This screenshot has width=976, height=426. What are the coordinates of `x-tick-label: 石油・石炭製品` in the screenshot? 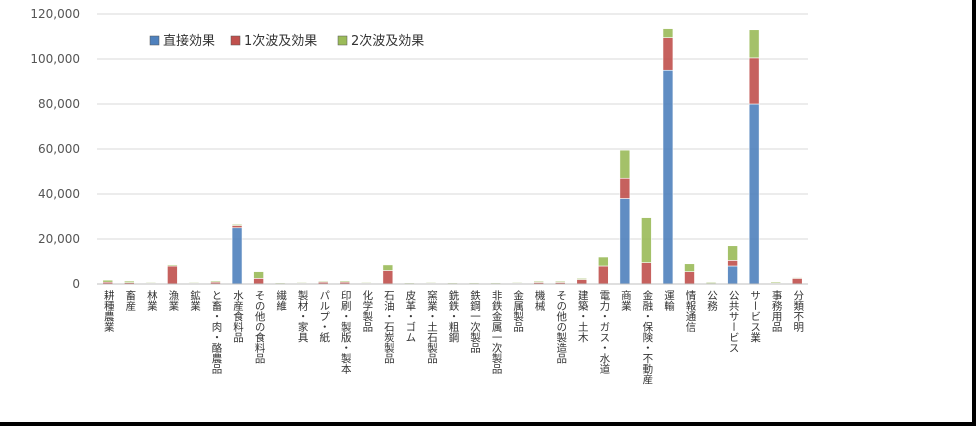 It's located at (389, 327).